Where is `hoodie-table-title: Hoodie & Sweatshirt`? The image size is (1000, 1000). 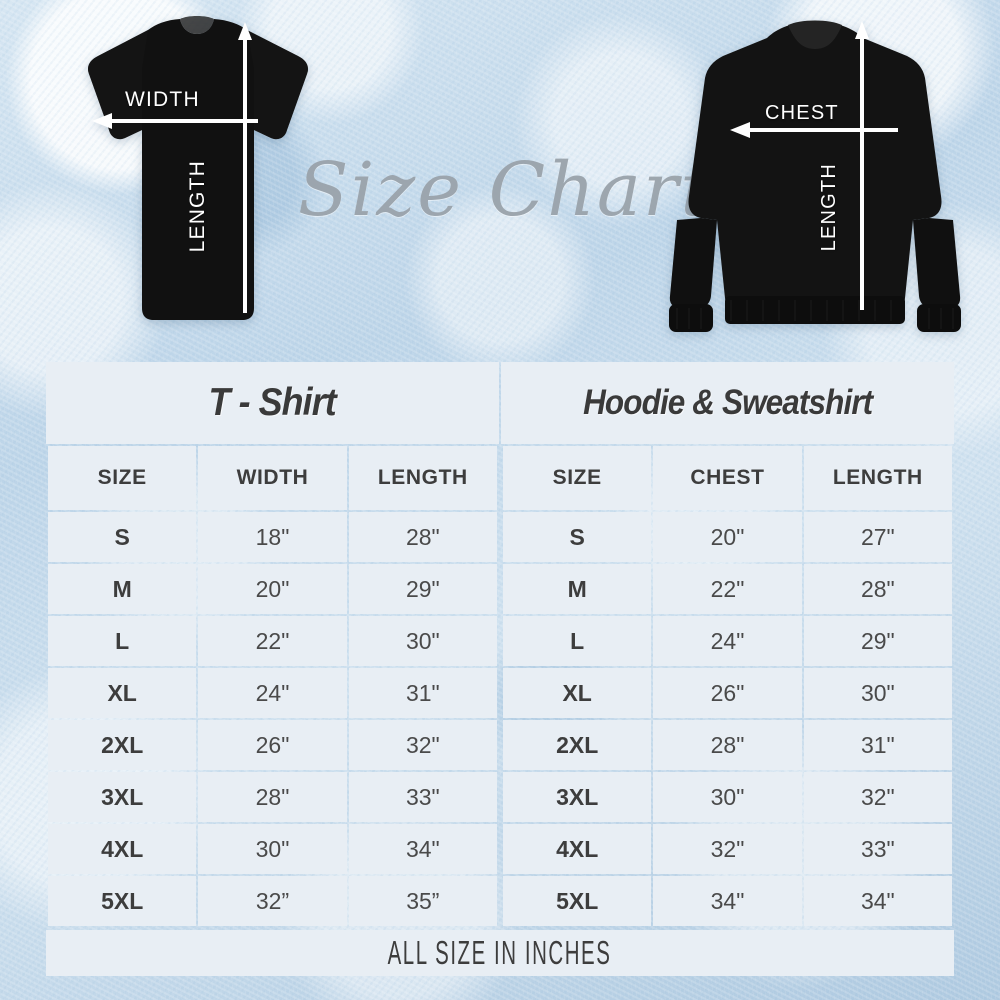
hoodie-table-title: Hoodie & Sweatshirt is located at coordinates (727, 403).